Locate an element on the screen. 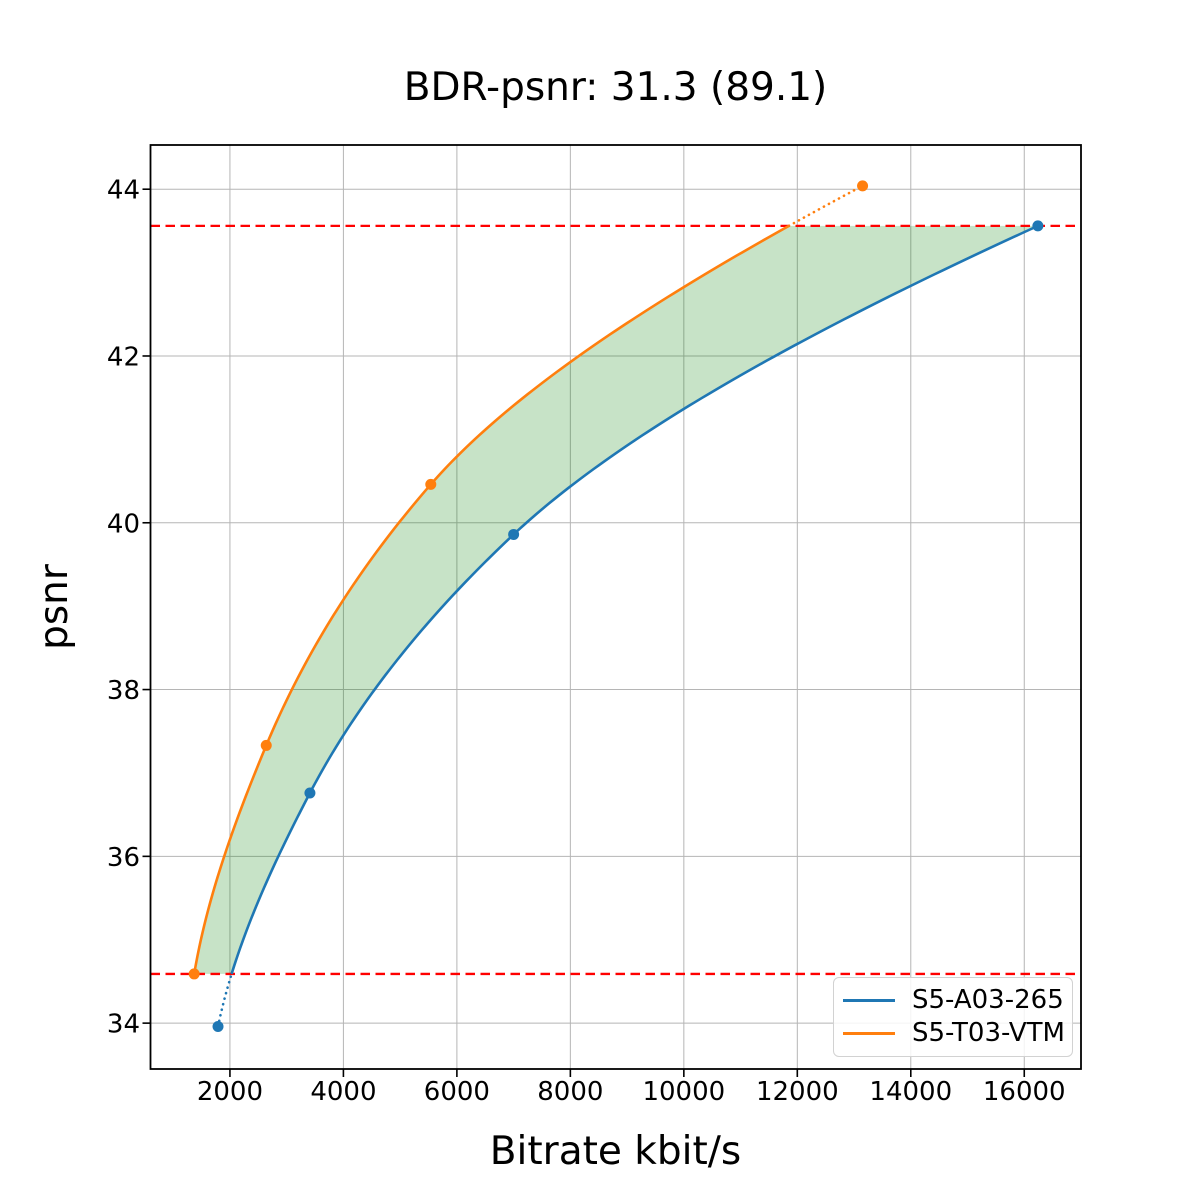 This screenshot has width=1200, height=1200. x-tick-label: 8000 is located at coordinates (570, 1092).